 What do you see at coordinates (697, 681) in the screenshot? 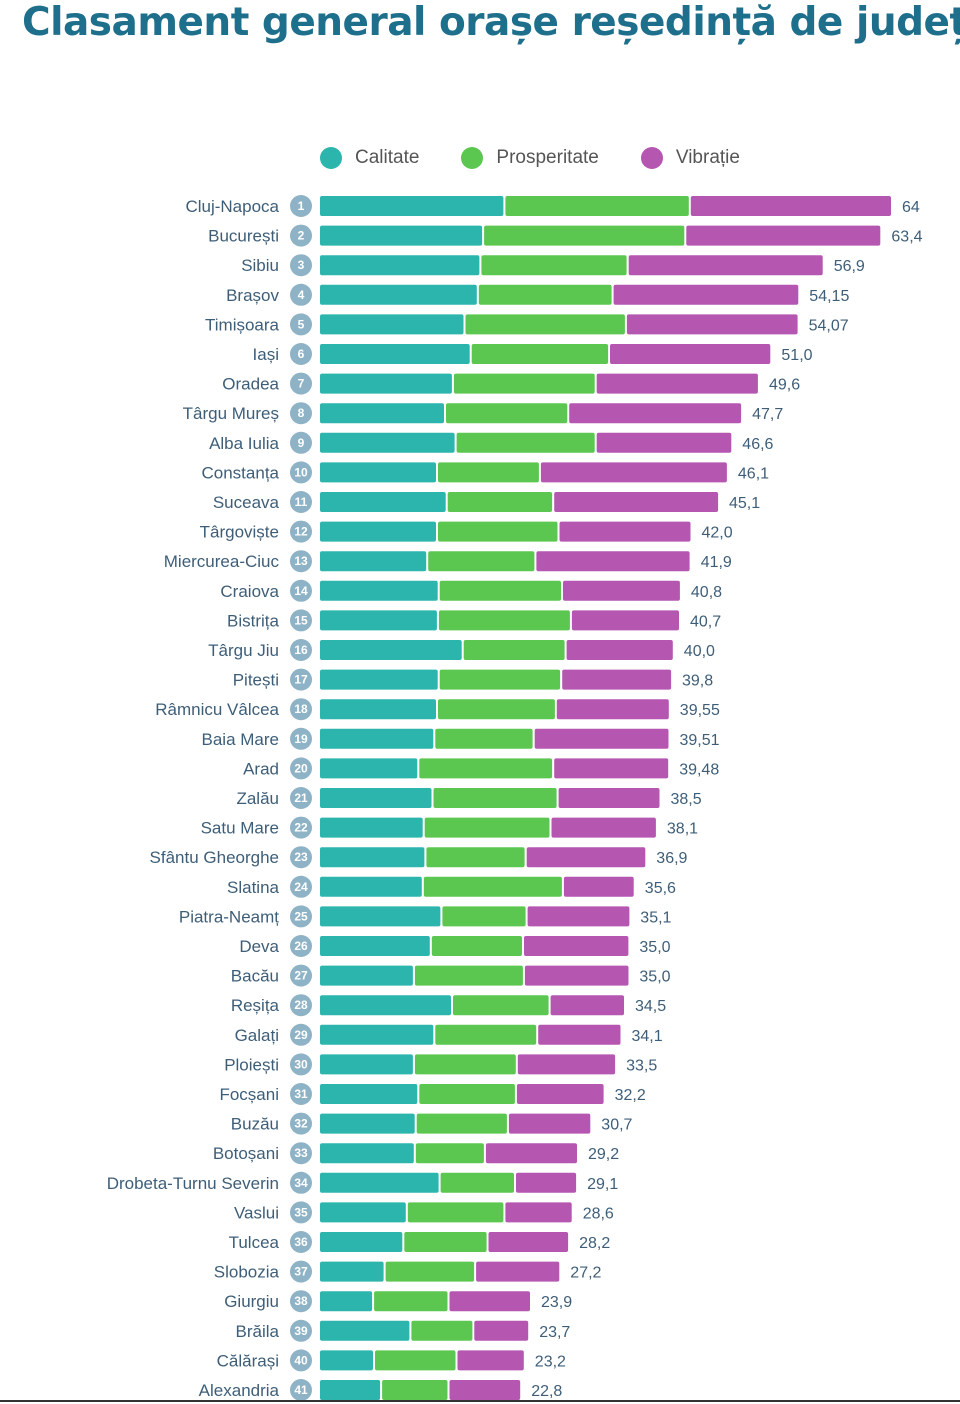
I see `value-label: 39,8` at bounding box center [697, 681].